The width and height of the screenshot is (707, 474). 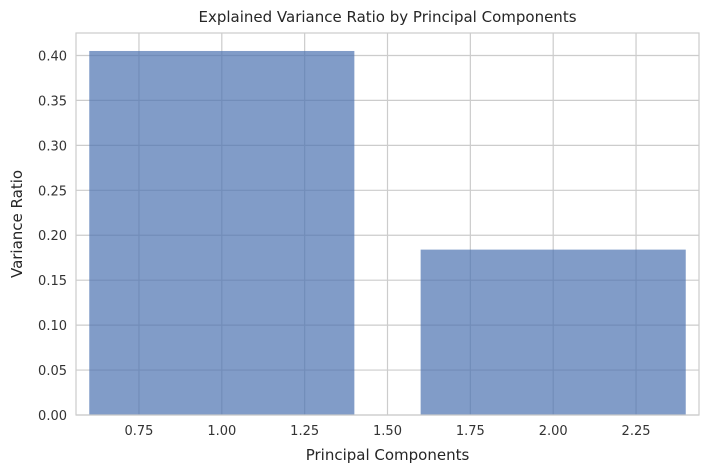 What do you see at coordinates (221, 431) in the screenshot?
I see `x-tick-label: 1.00` at bounding box center [221, 431].